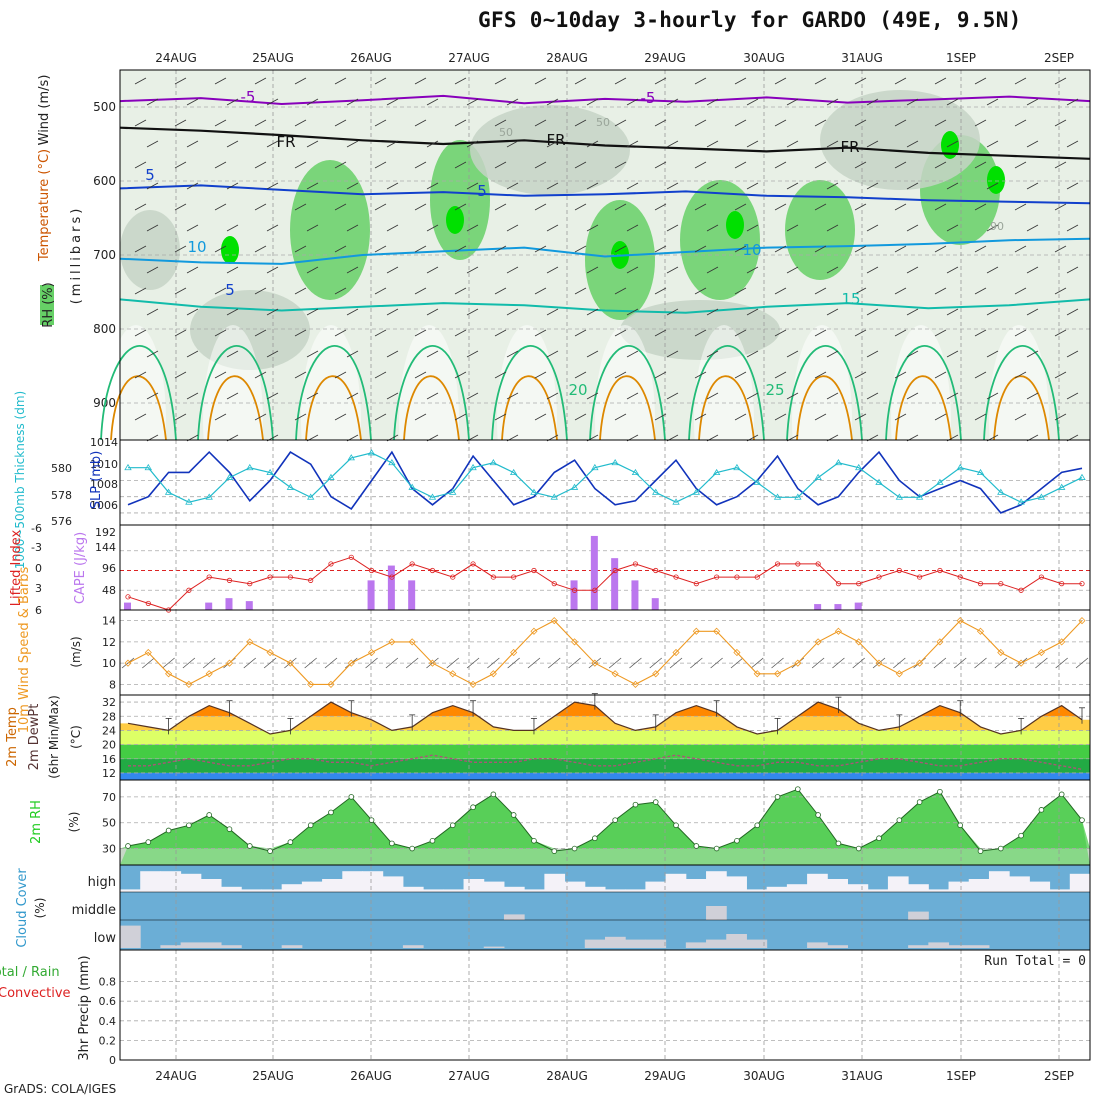 This screenshot has width=1100, height=1100. Describe the element at coordinates (720, 240) in the screenshot. I see `rh-shading` at that location.